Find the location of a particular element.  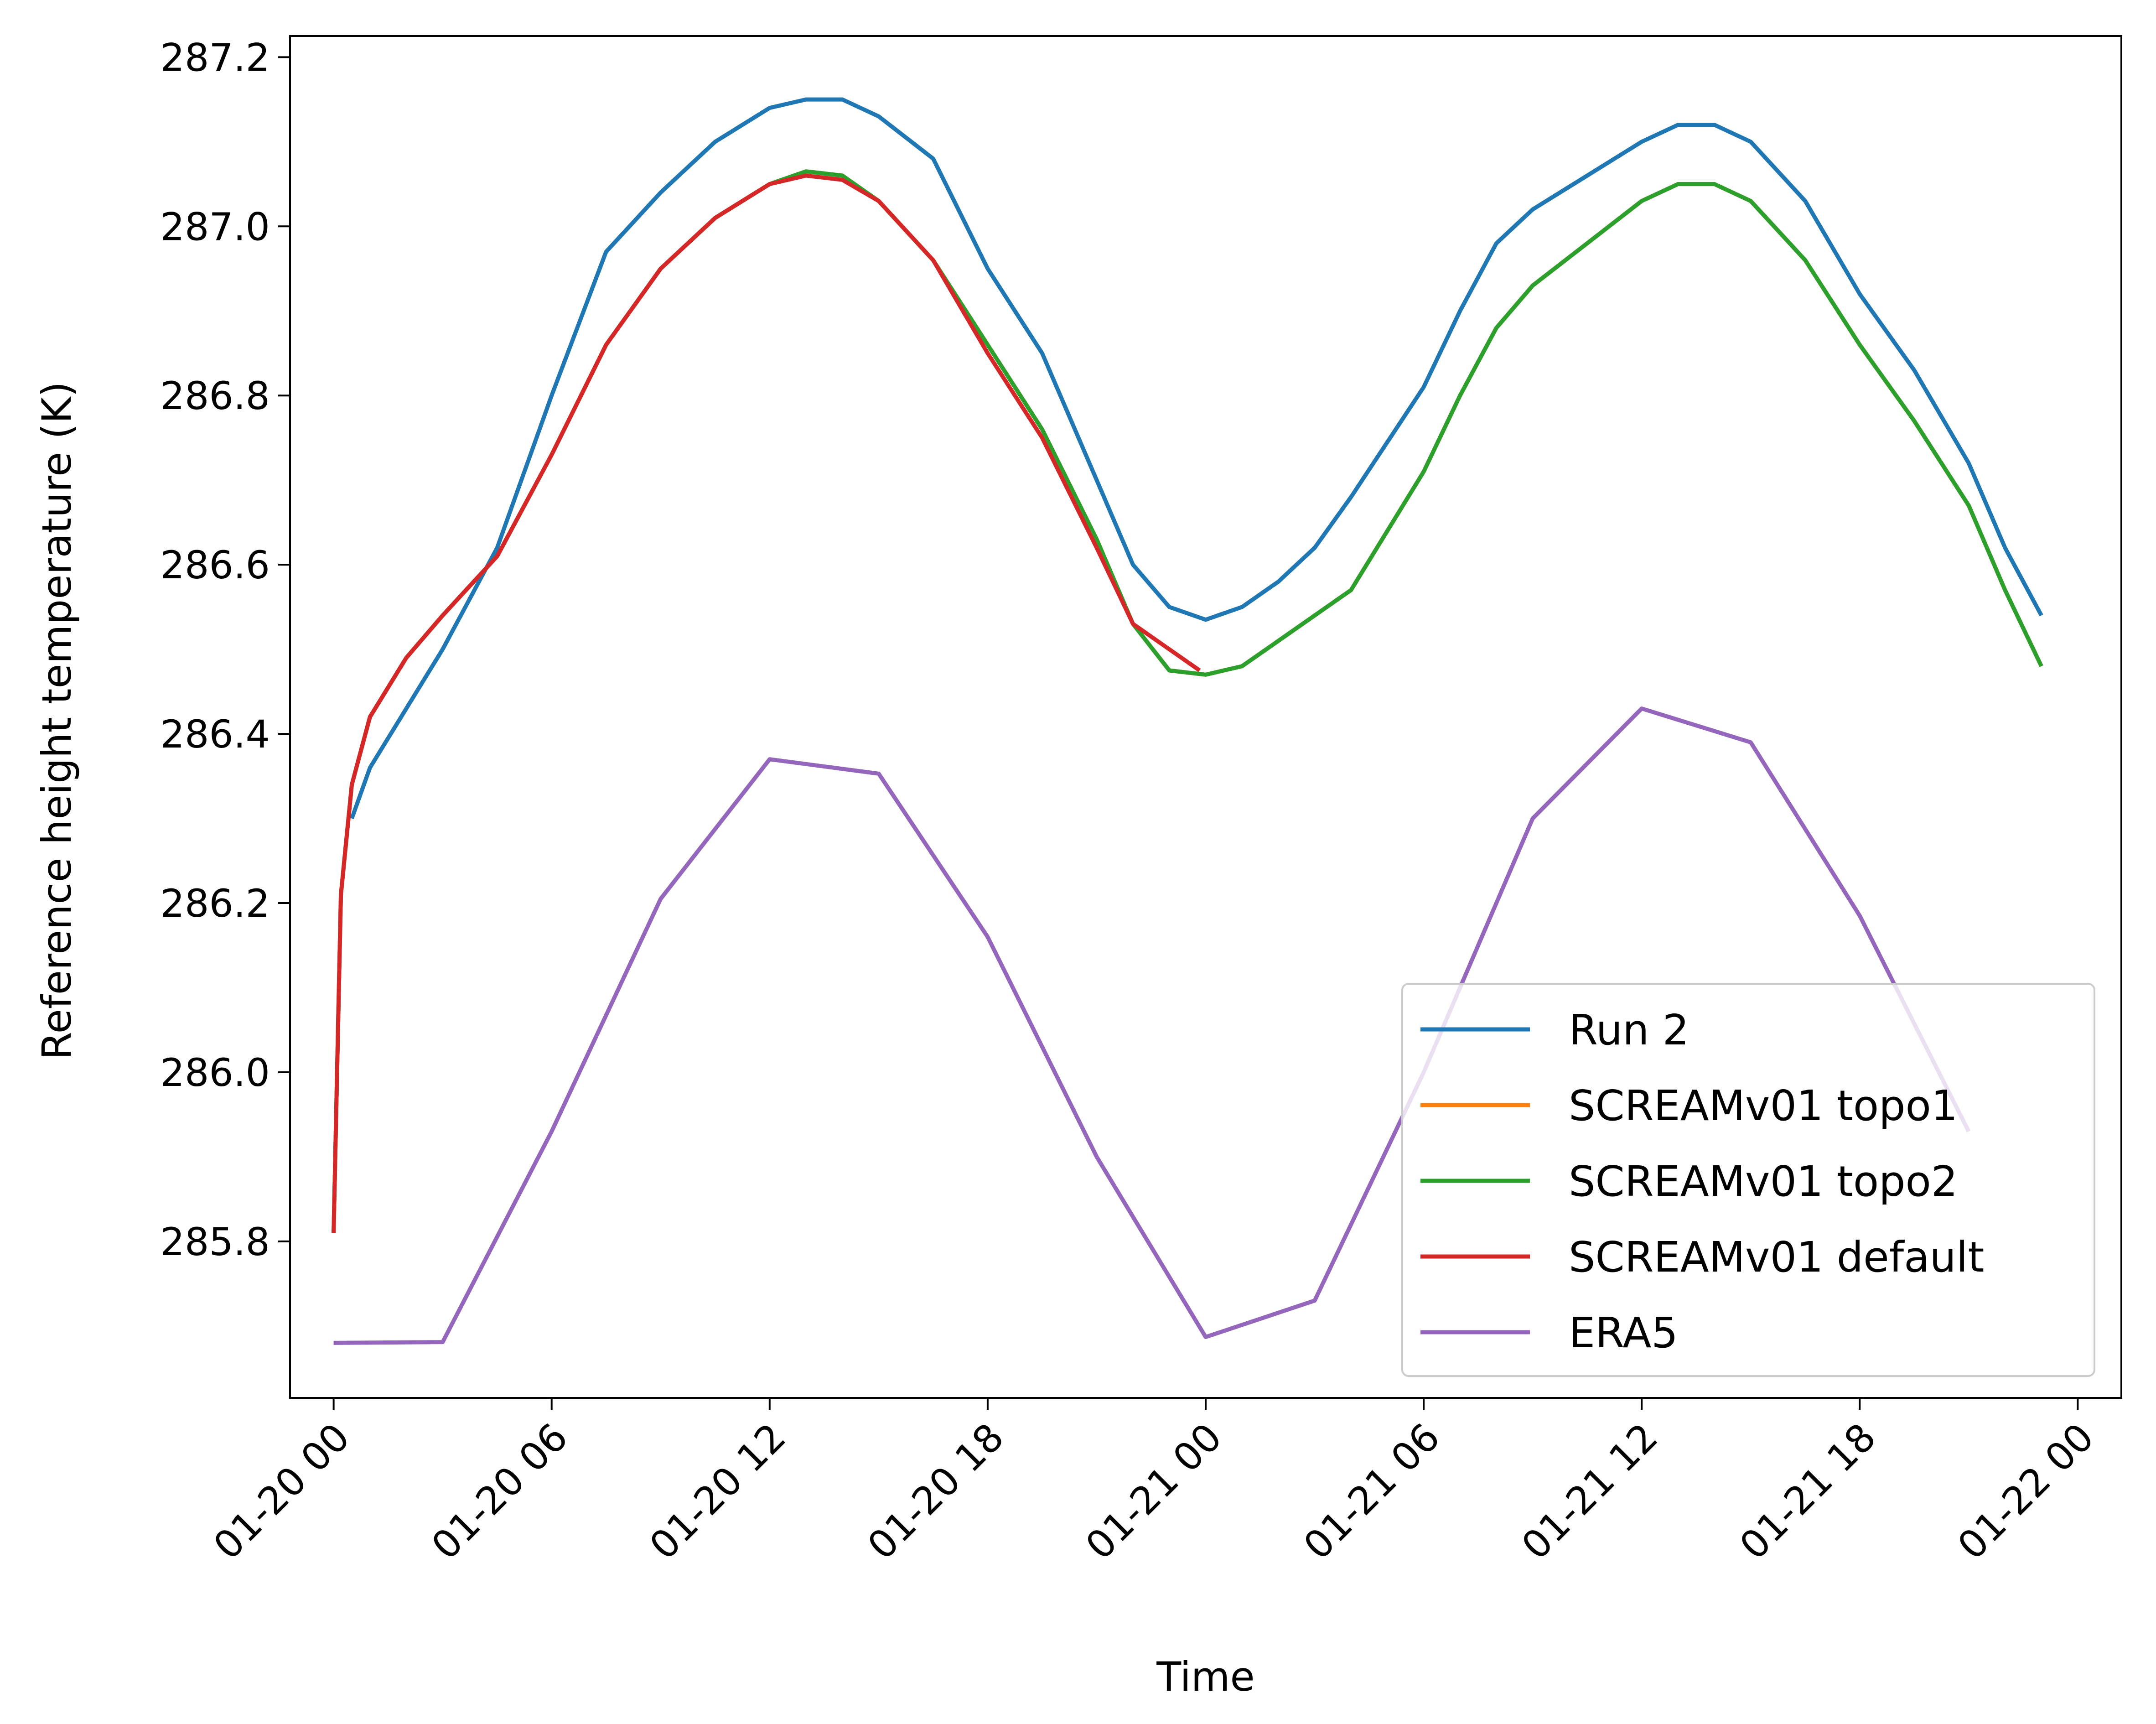

legend-label-3: SCREAMv01 default is located at coordinates (1776, 1257).